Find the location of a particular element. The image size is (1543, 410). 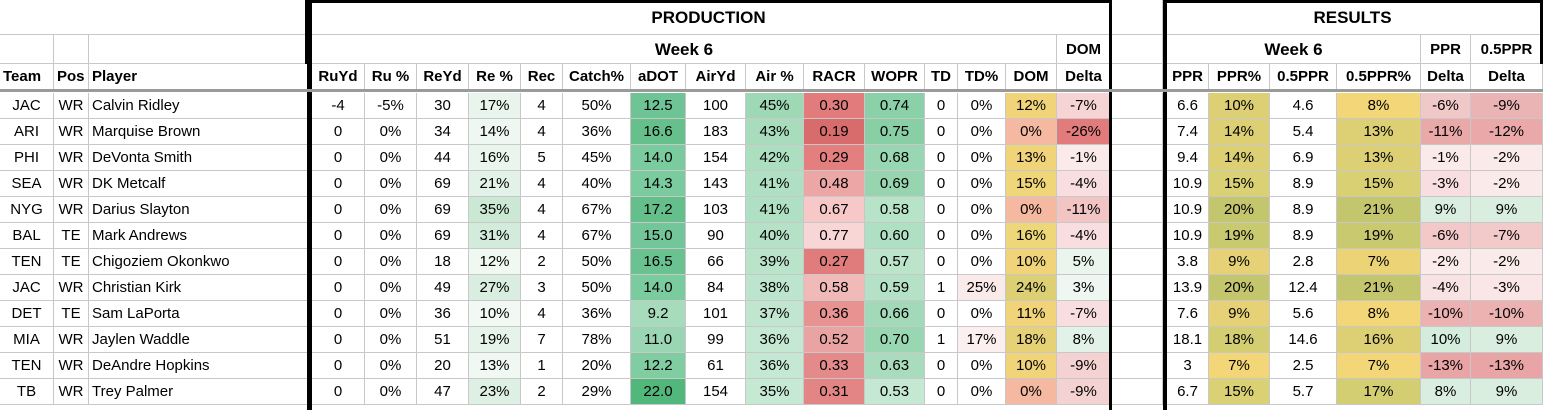

cell-player: Marquise Brown is located at coordinates (200, 132).